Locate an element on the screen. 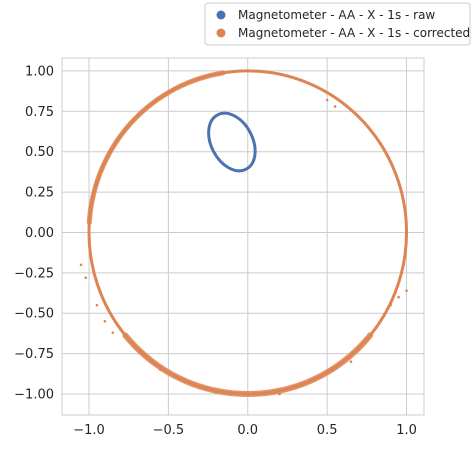  x-axis: −1.0 −0.5 0.0 0.5 1.0 is located at coordinates (245, 430).